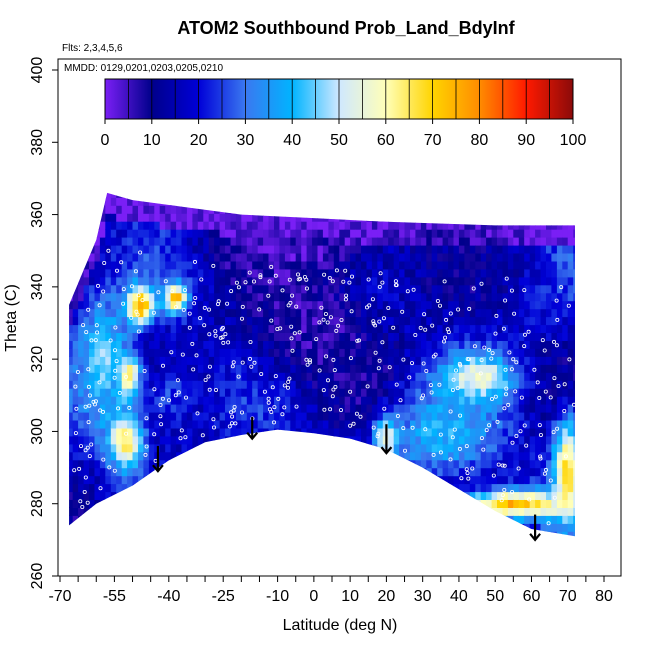  Describe the element at coordinates (246, 140) in the screenshot. I see `colorbar-tick-label: 30` at that location.